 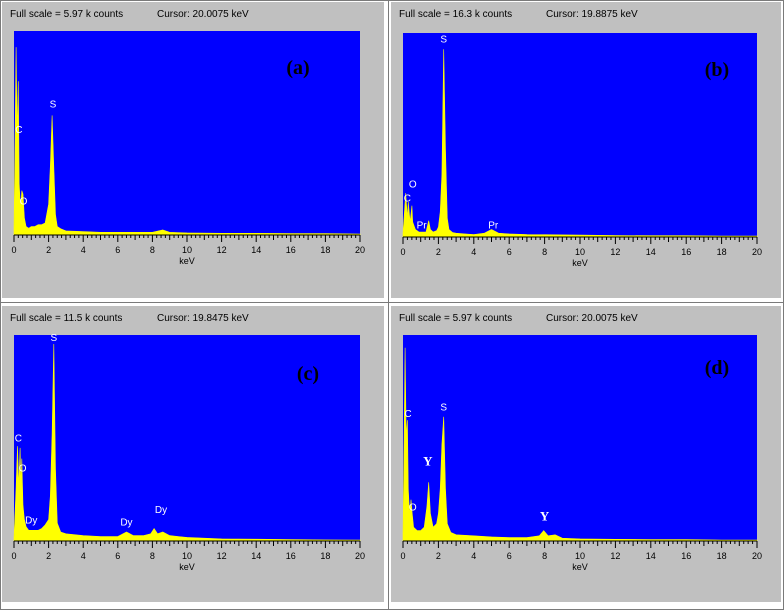 What do you see at coordinates (592, 14) in the screenshot?
I see `cursor-label: Cursor: 19.8875 keV` at bounding box center [592, 14].